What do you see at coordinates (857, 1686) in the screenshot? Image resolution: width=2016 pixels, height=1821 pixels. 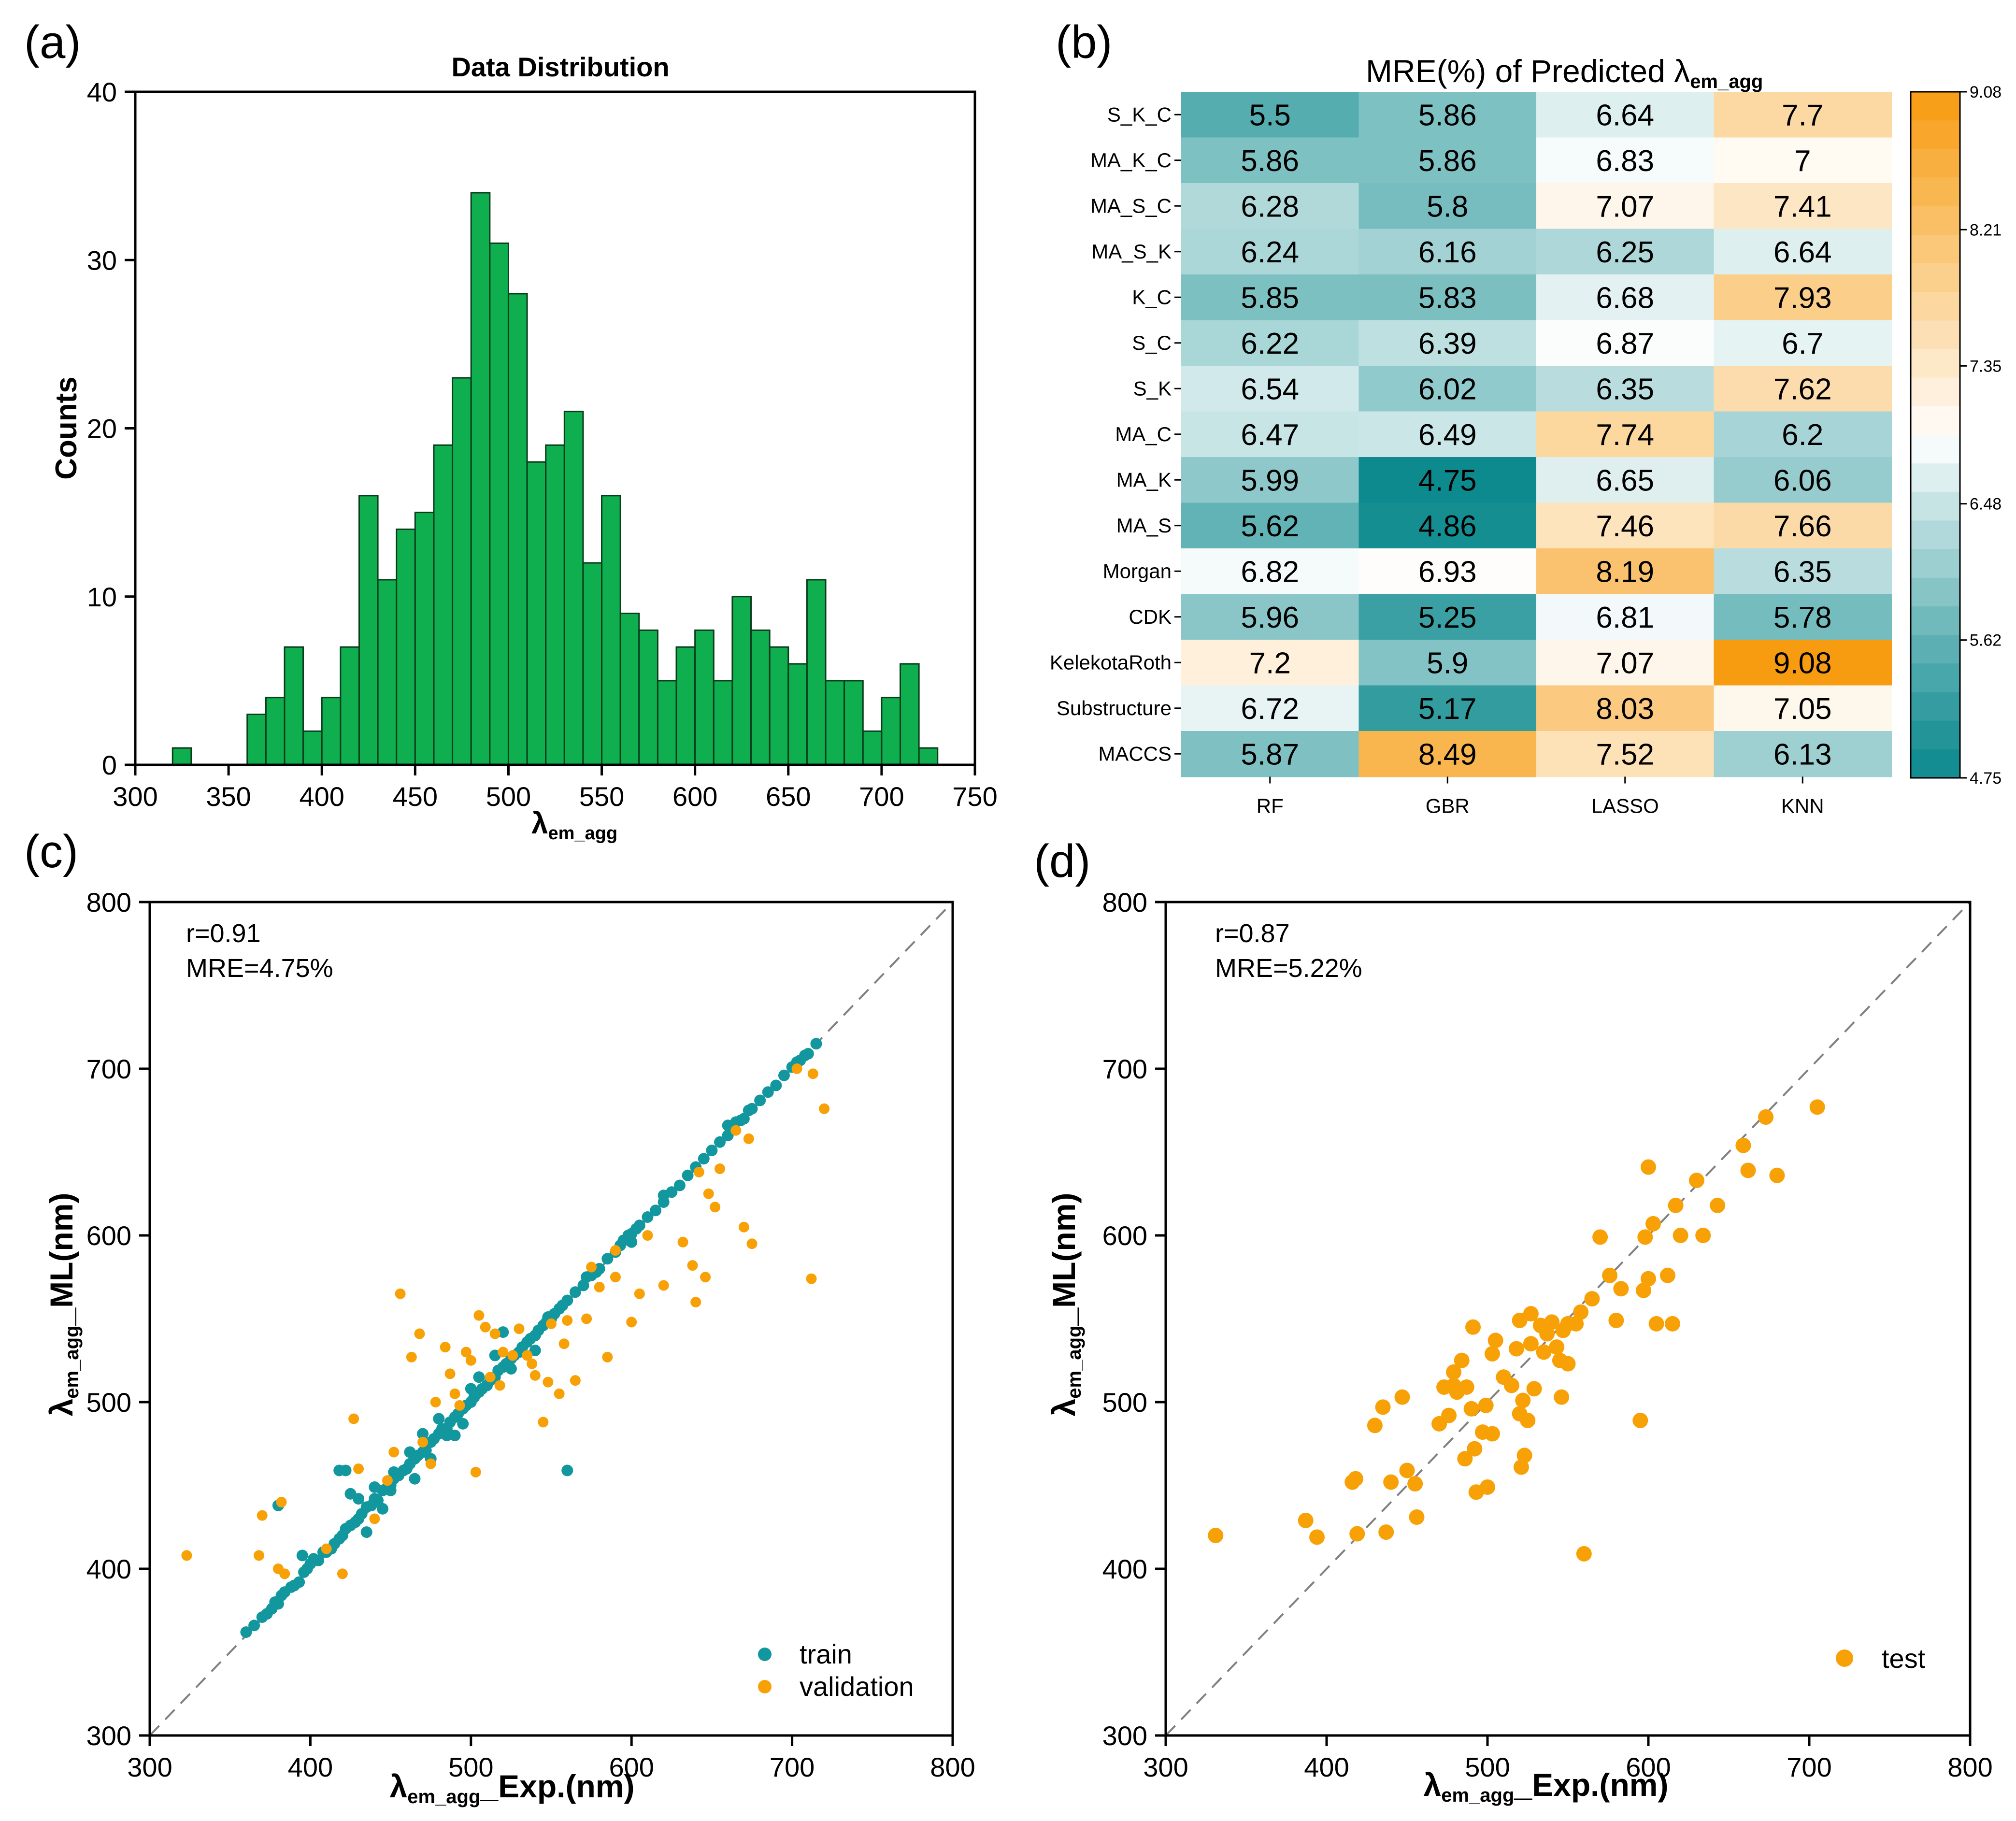 I see `legend-validation-label: validation` at bounding box center [857, 1686].